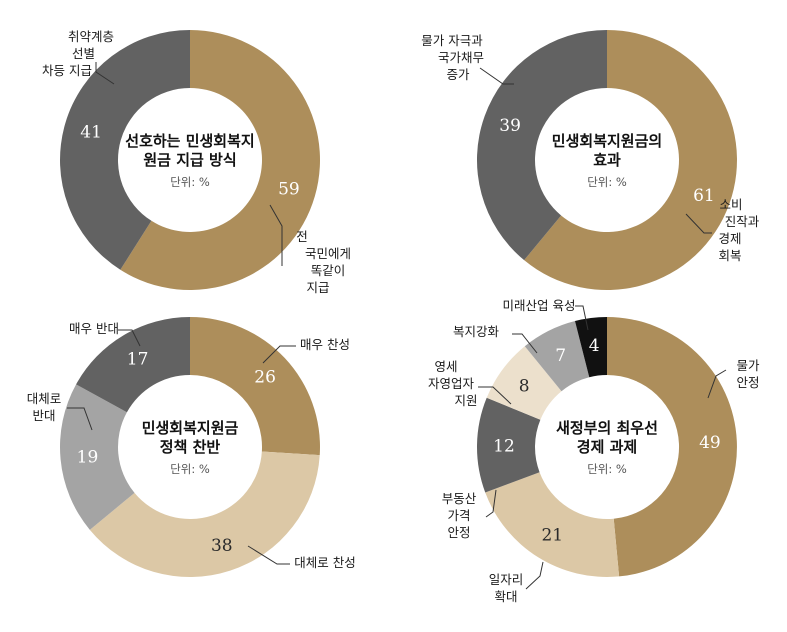  I want to click on slice-value-label: 59, so click(289, 190).